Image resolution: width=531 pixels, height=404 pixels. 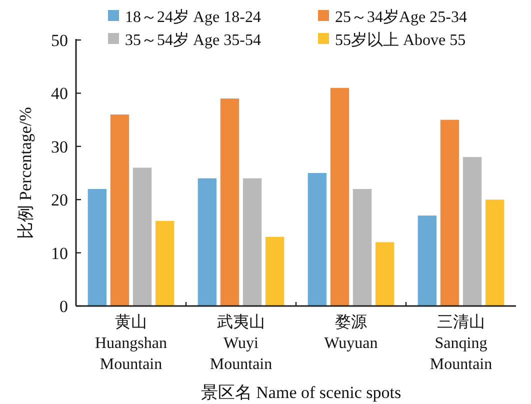 What do you see at coordinates (25, 173) in the screenshot?
I see `y-axis-title: 比例 Percentage/%` at bounding box center [25, 173].